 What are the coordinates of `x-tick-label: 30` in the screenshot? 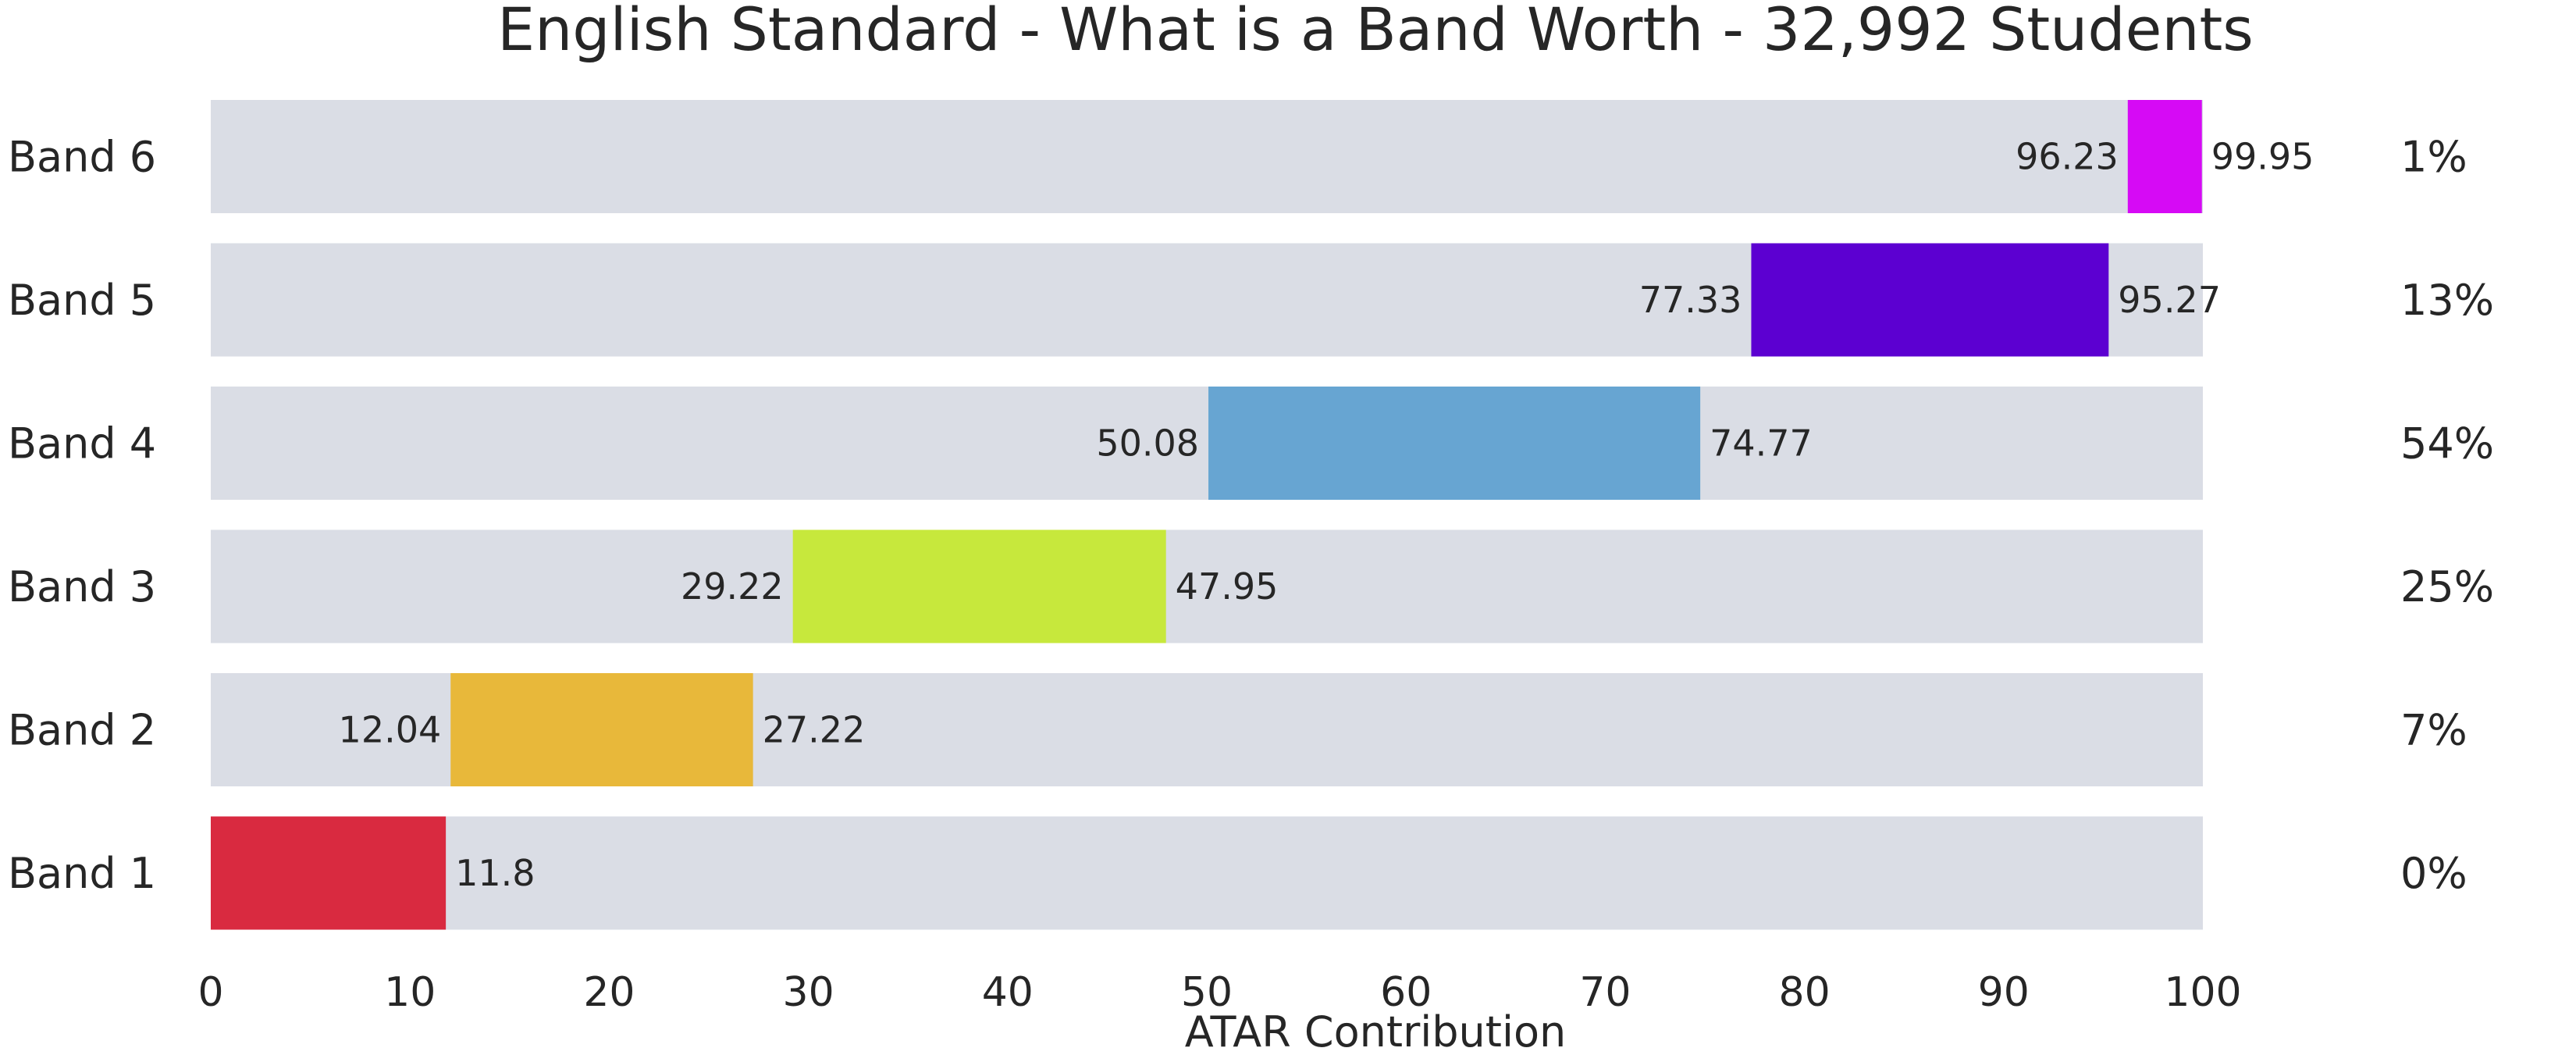 It's located at (808, 992).